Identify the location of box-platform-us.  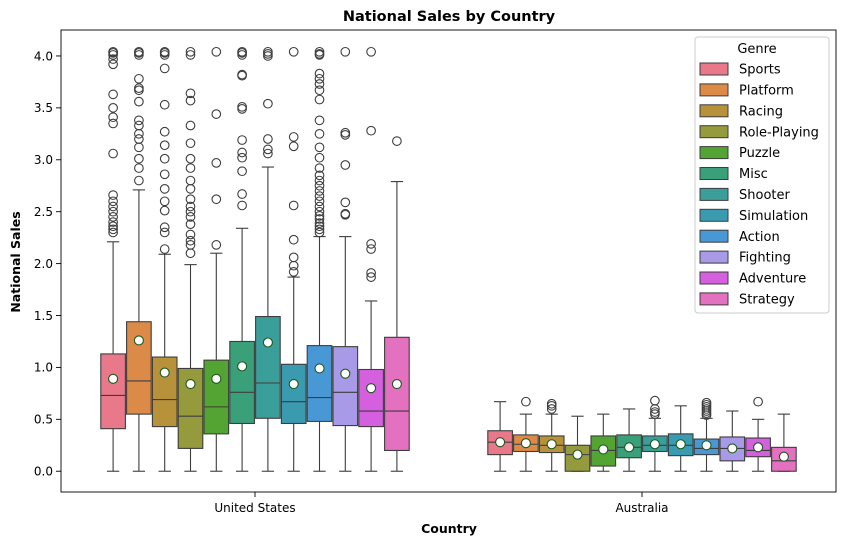
(139, 259).